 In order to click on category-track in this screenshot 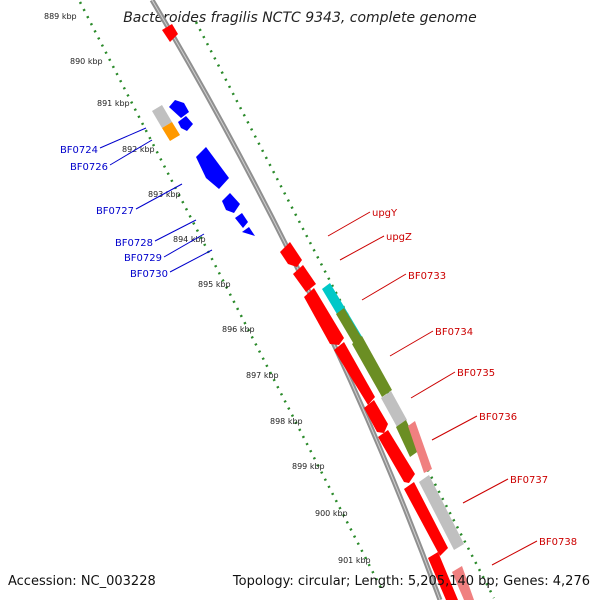, I will do `click(398, 441)`.